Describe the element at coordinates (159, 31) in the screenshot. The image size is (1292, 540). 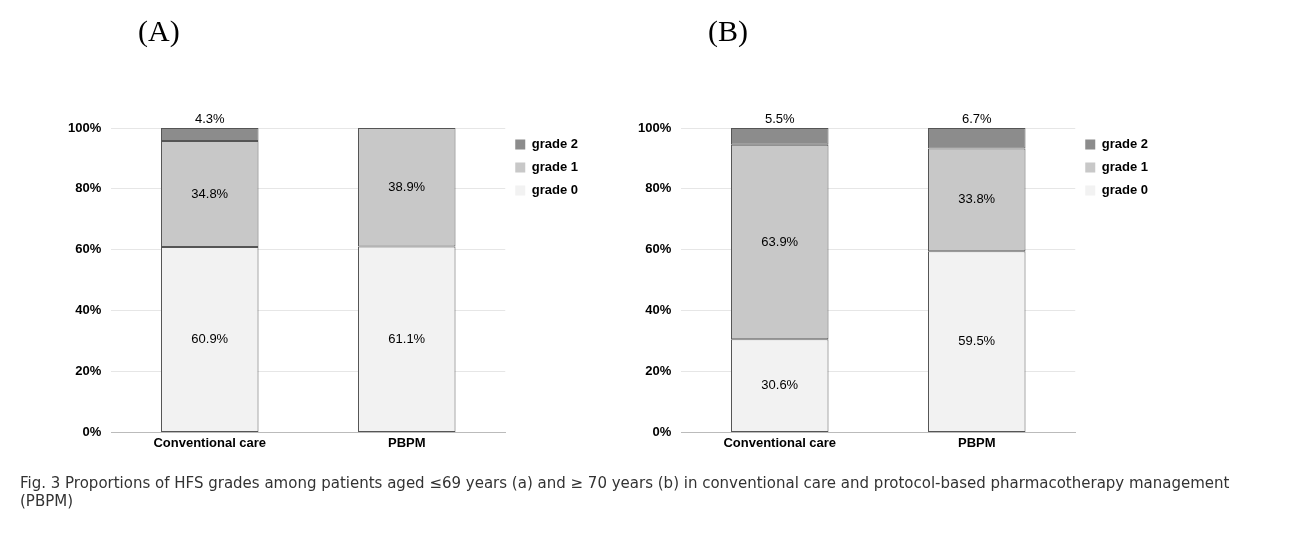
I see `chart-title: (A)` at that location.